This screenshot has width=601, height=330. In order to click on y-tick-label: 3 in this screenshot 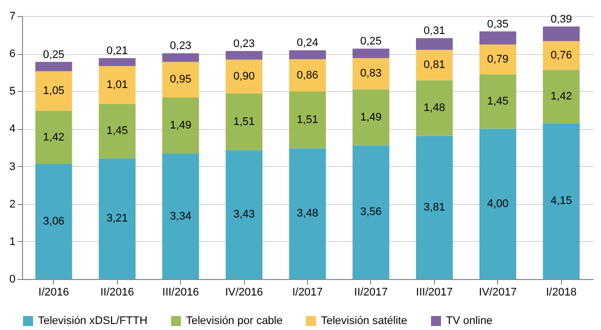, I will do `click(12, 166)`.